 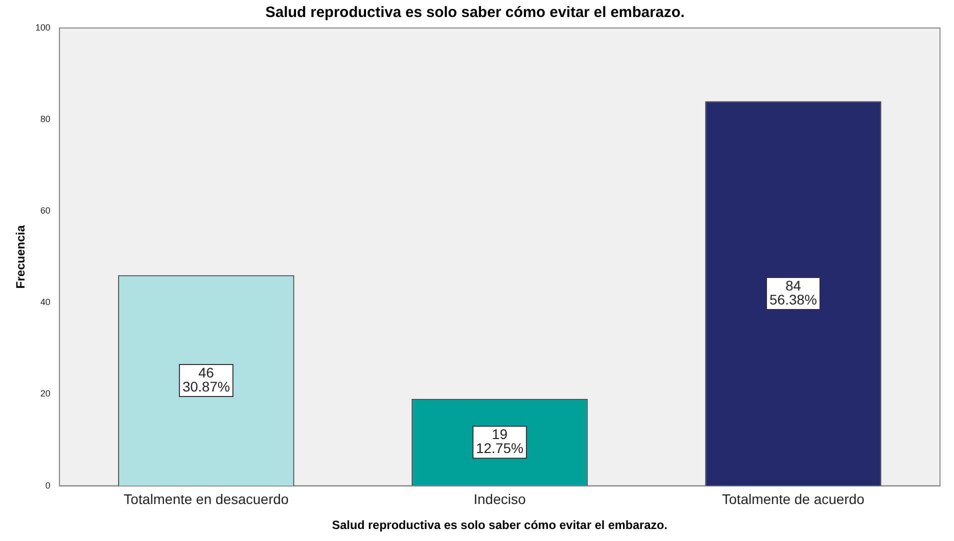 What do you see at coordinates (206, 379) in the screenshot?
I see `data-label: 46 30.87%` at bounding box center [206, 379].